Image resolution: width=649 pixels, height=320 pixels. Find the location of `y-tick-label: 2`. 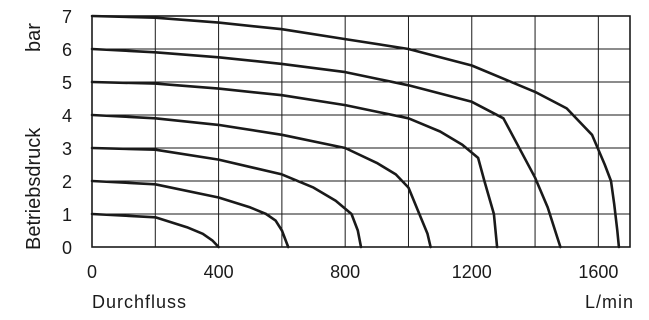

y-tick-label: 2 is located at coordinates (67, 182).